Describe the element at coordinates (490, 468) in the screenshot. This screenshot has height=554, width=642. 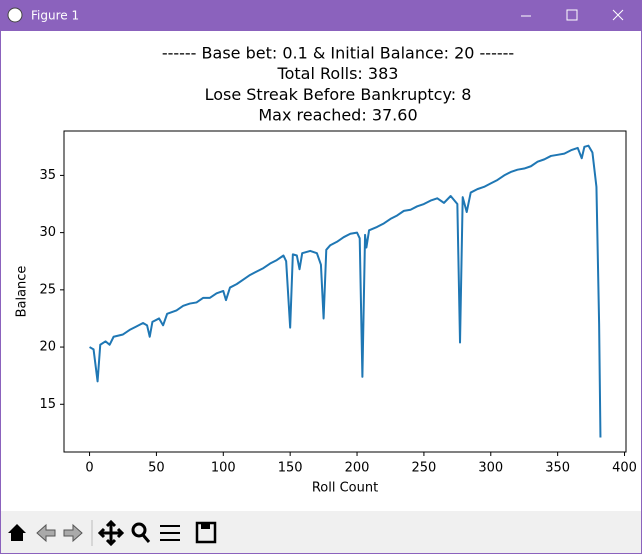
I see `x-tick-label: 300` at that location.